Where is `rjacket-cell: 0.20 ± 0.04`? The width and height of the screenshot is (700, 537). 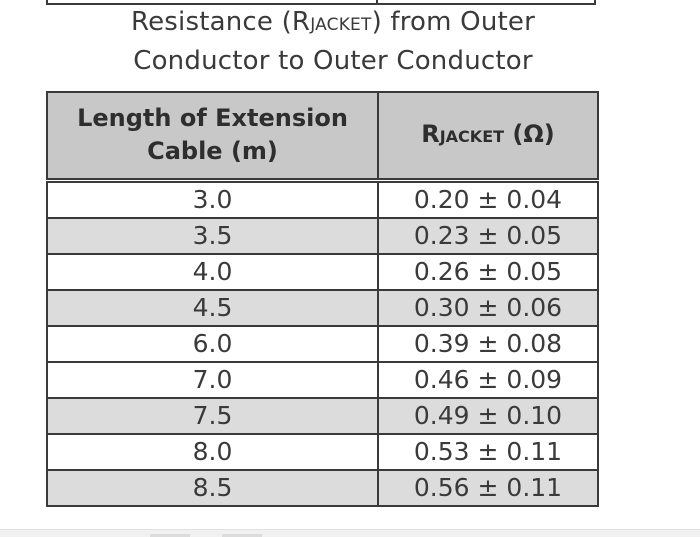 rjacket-cell: 0.20 ± 0.04 is located at coordinates (488, 199).